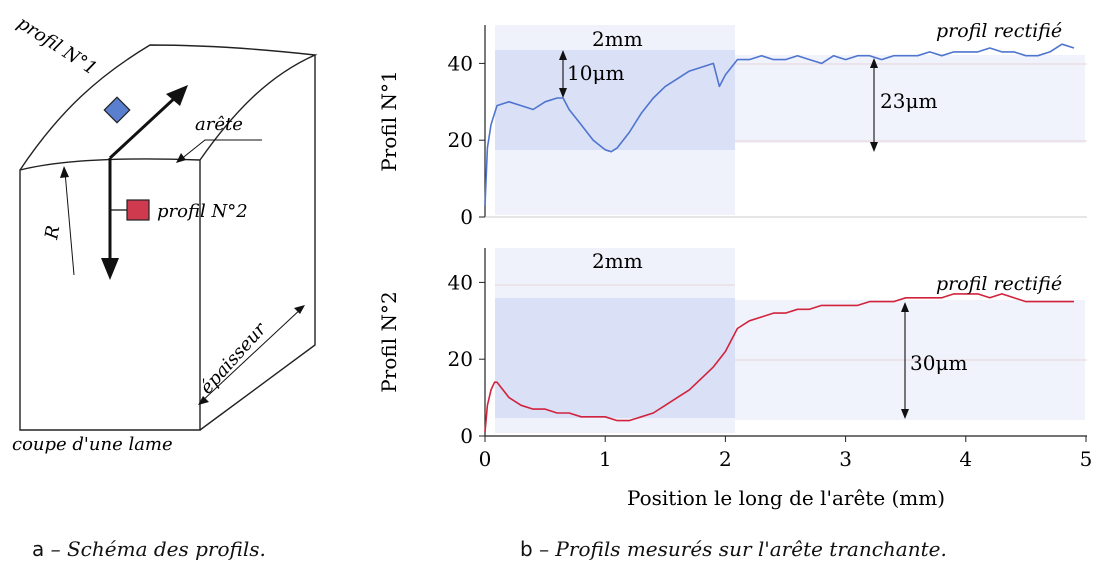 The image size is (1094, 565). What do you see at coordinates (460, 140) in the screenshot?
I see `panel1-ytick-label: 20` at bounding box center [460, 140].